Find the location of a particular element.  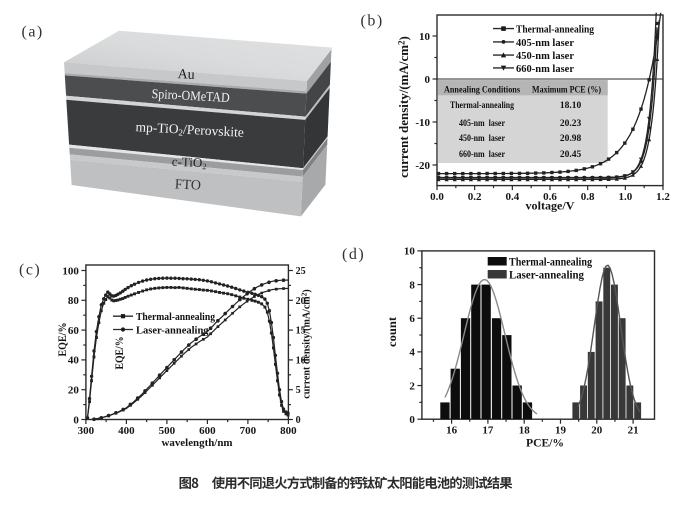

svg-text: 21 is located at coordinates (633, 431).